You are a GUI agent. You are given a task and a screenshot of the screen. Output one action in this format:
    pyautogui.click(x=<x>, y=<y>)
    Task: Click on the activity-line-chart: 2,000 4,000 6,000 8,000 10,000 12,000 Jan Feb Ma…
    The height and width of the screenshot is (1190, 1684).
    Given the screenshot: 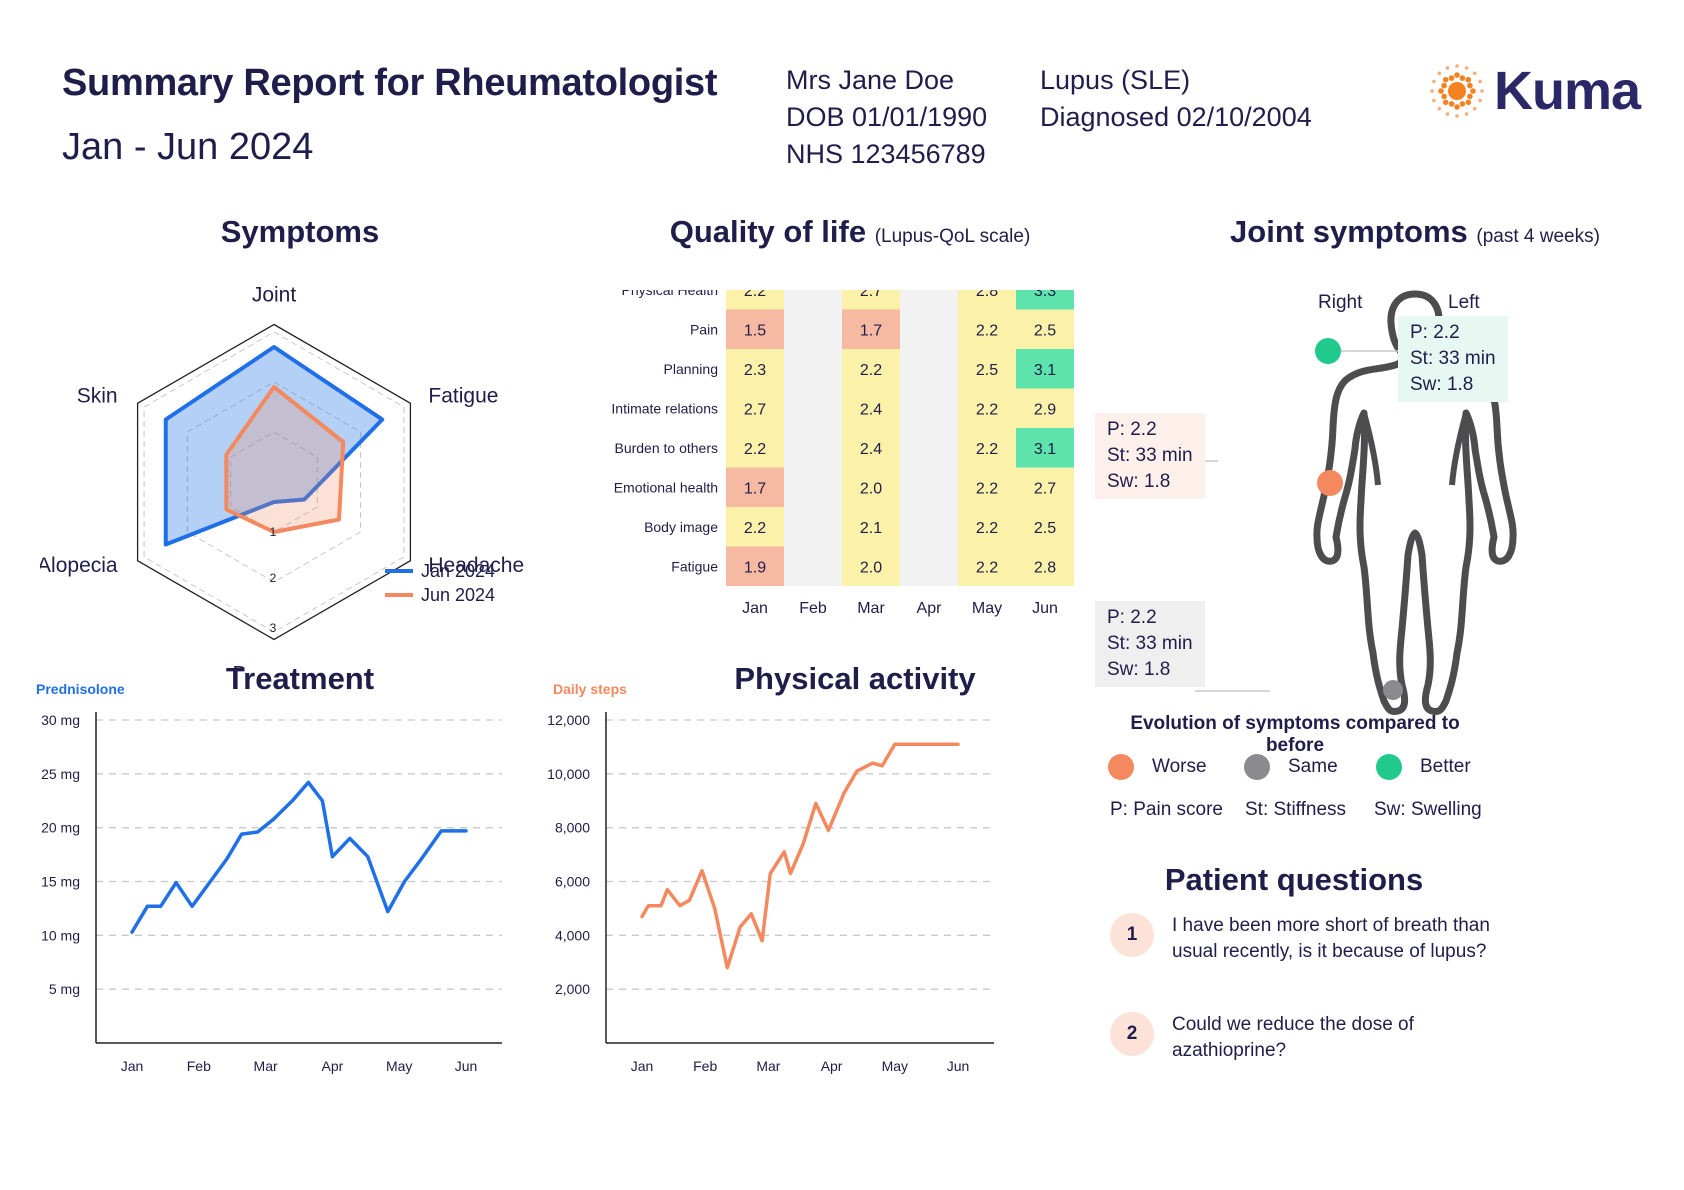 What is the action you would take?
    pyautogui.click(x=770, y=893)
    